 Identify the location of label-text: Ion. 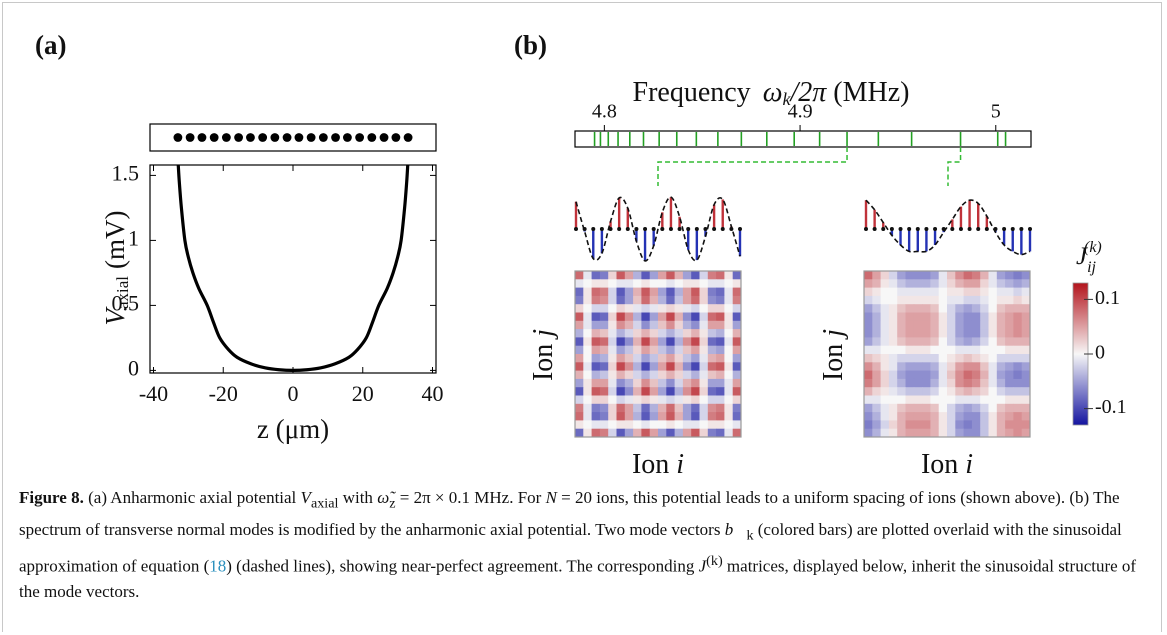
(939, 464).